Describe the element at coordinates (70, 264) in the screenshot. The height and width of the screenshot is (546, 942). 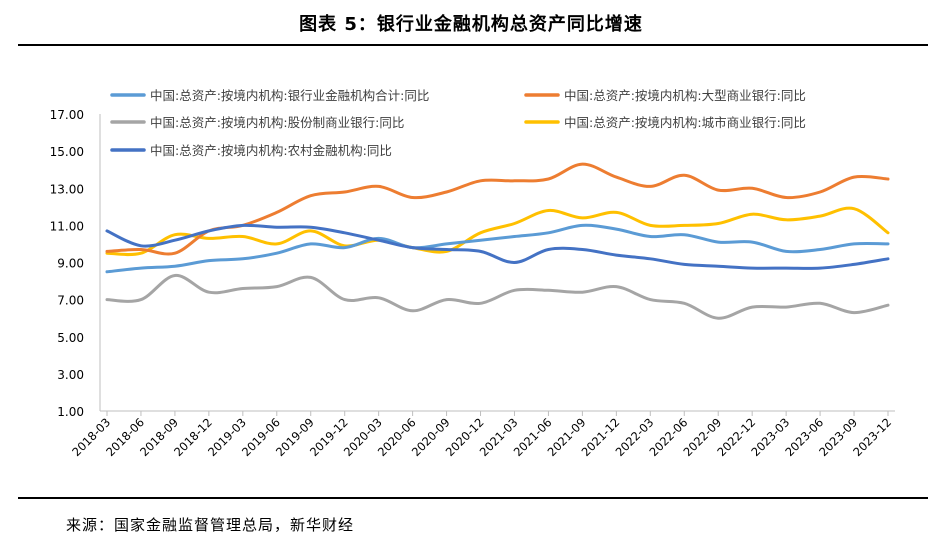
I see `y-tick-label: 9.00` at that location.